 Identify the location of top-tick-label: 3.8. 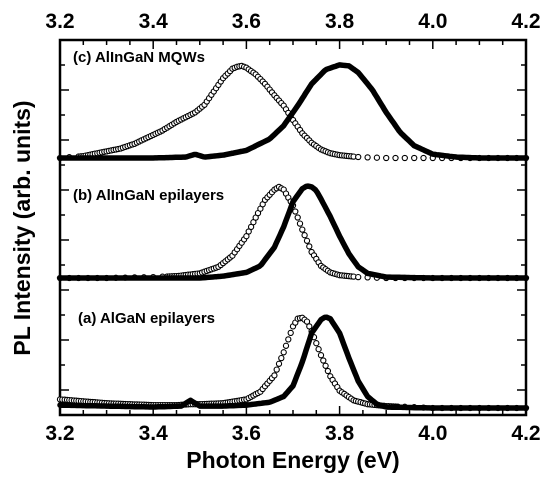
(340, 21).